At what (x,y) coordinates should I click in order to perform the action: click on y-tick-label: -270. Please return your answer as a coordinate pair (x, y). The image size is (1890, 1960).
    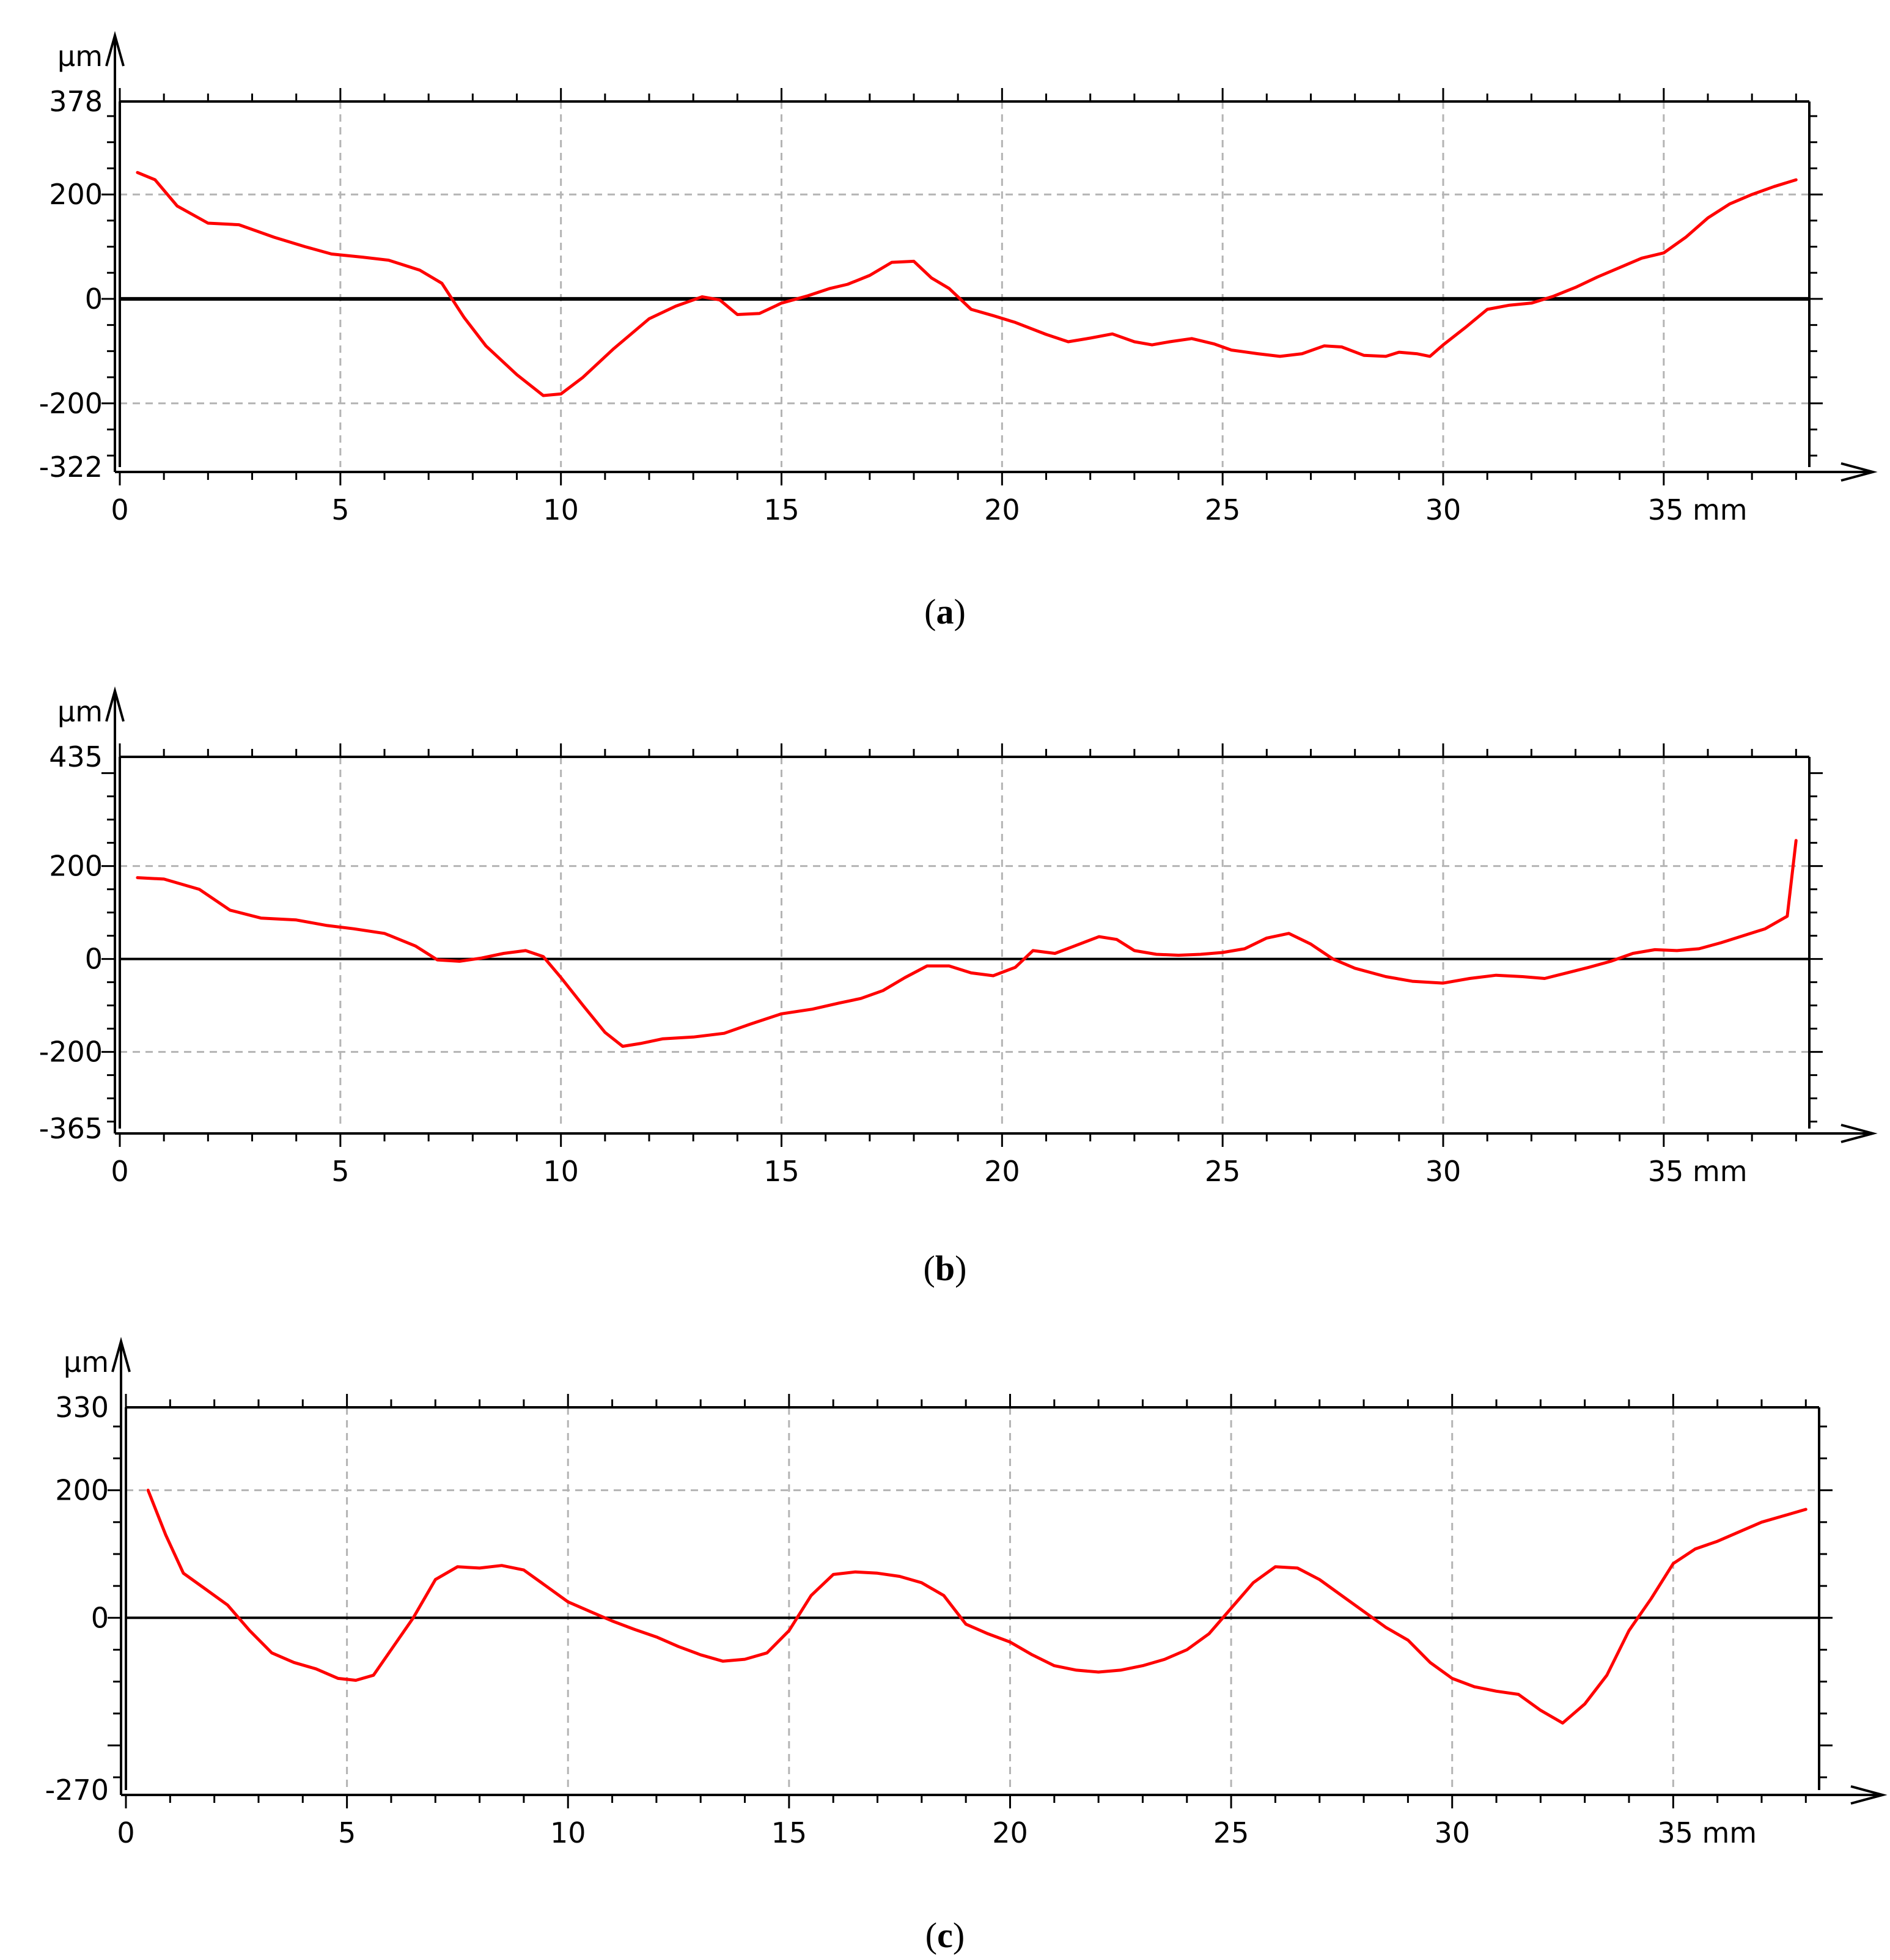
    Looking at the image, I should click on (77, 1790).